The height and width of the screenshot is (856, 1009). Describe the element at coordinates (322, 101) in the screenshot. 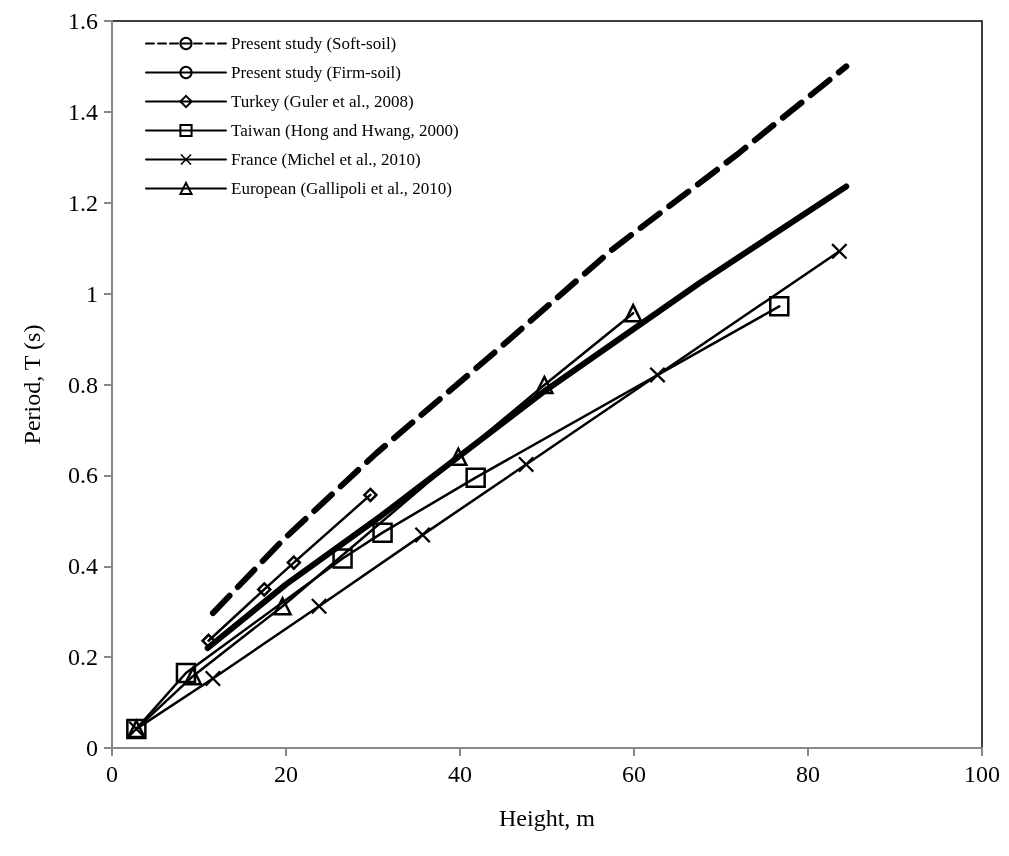

I see `legend-label: Turkey (Guler et al., 2008)` at that location.